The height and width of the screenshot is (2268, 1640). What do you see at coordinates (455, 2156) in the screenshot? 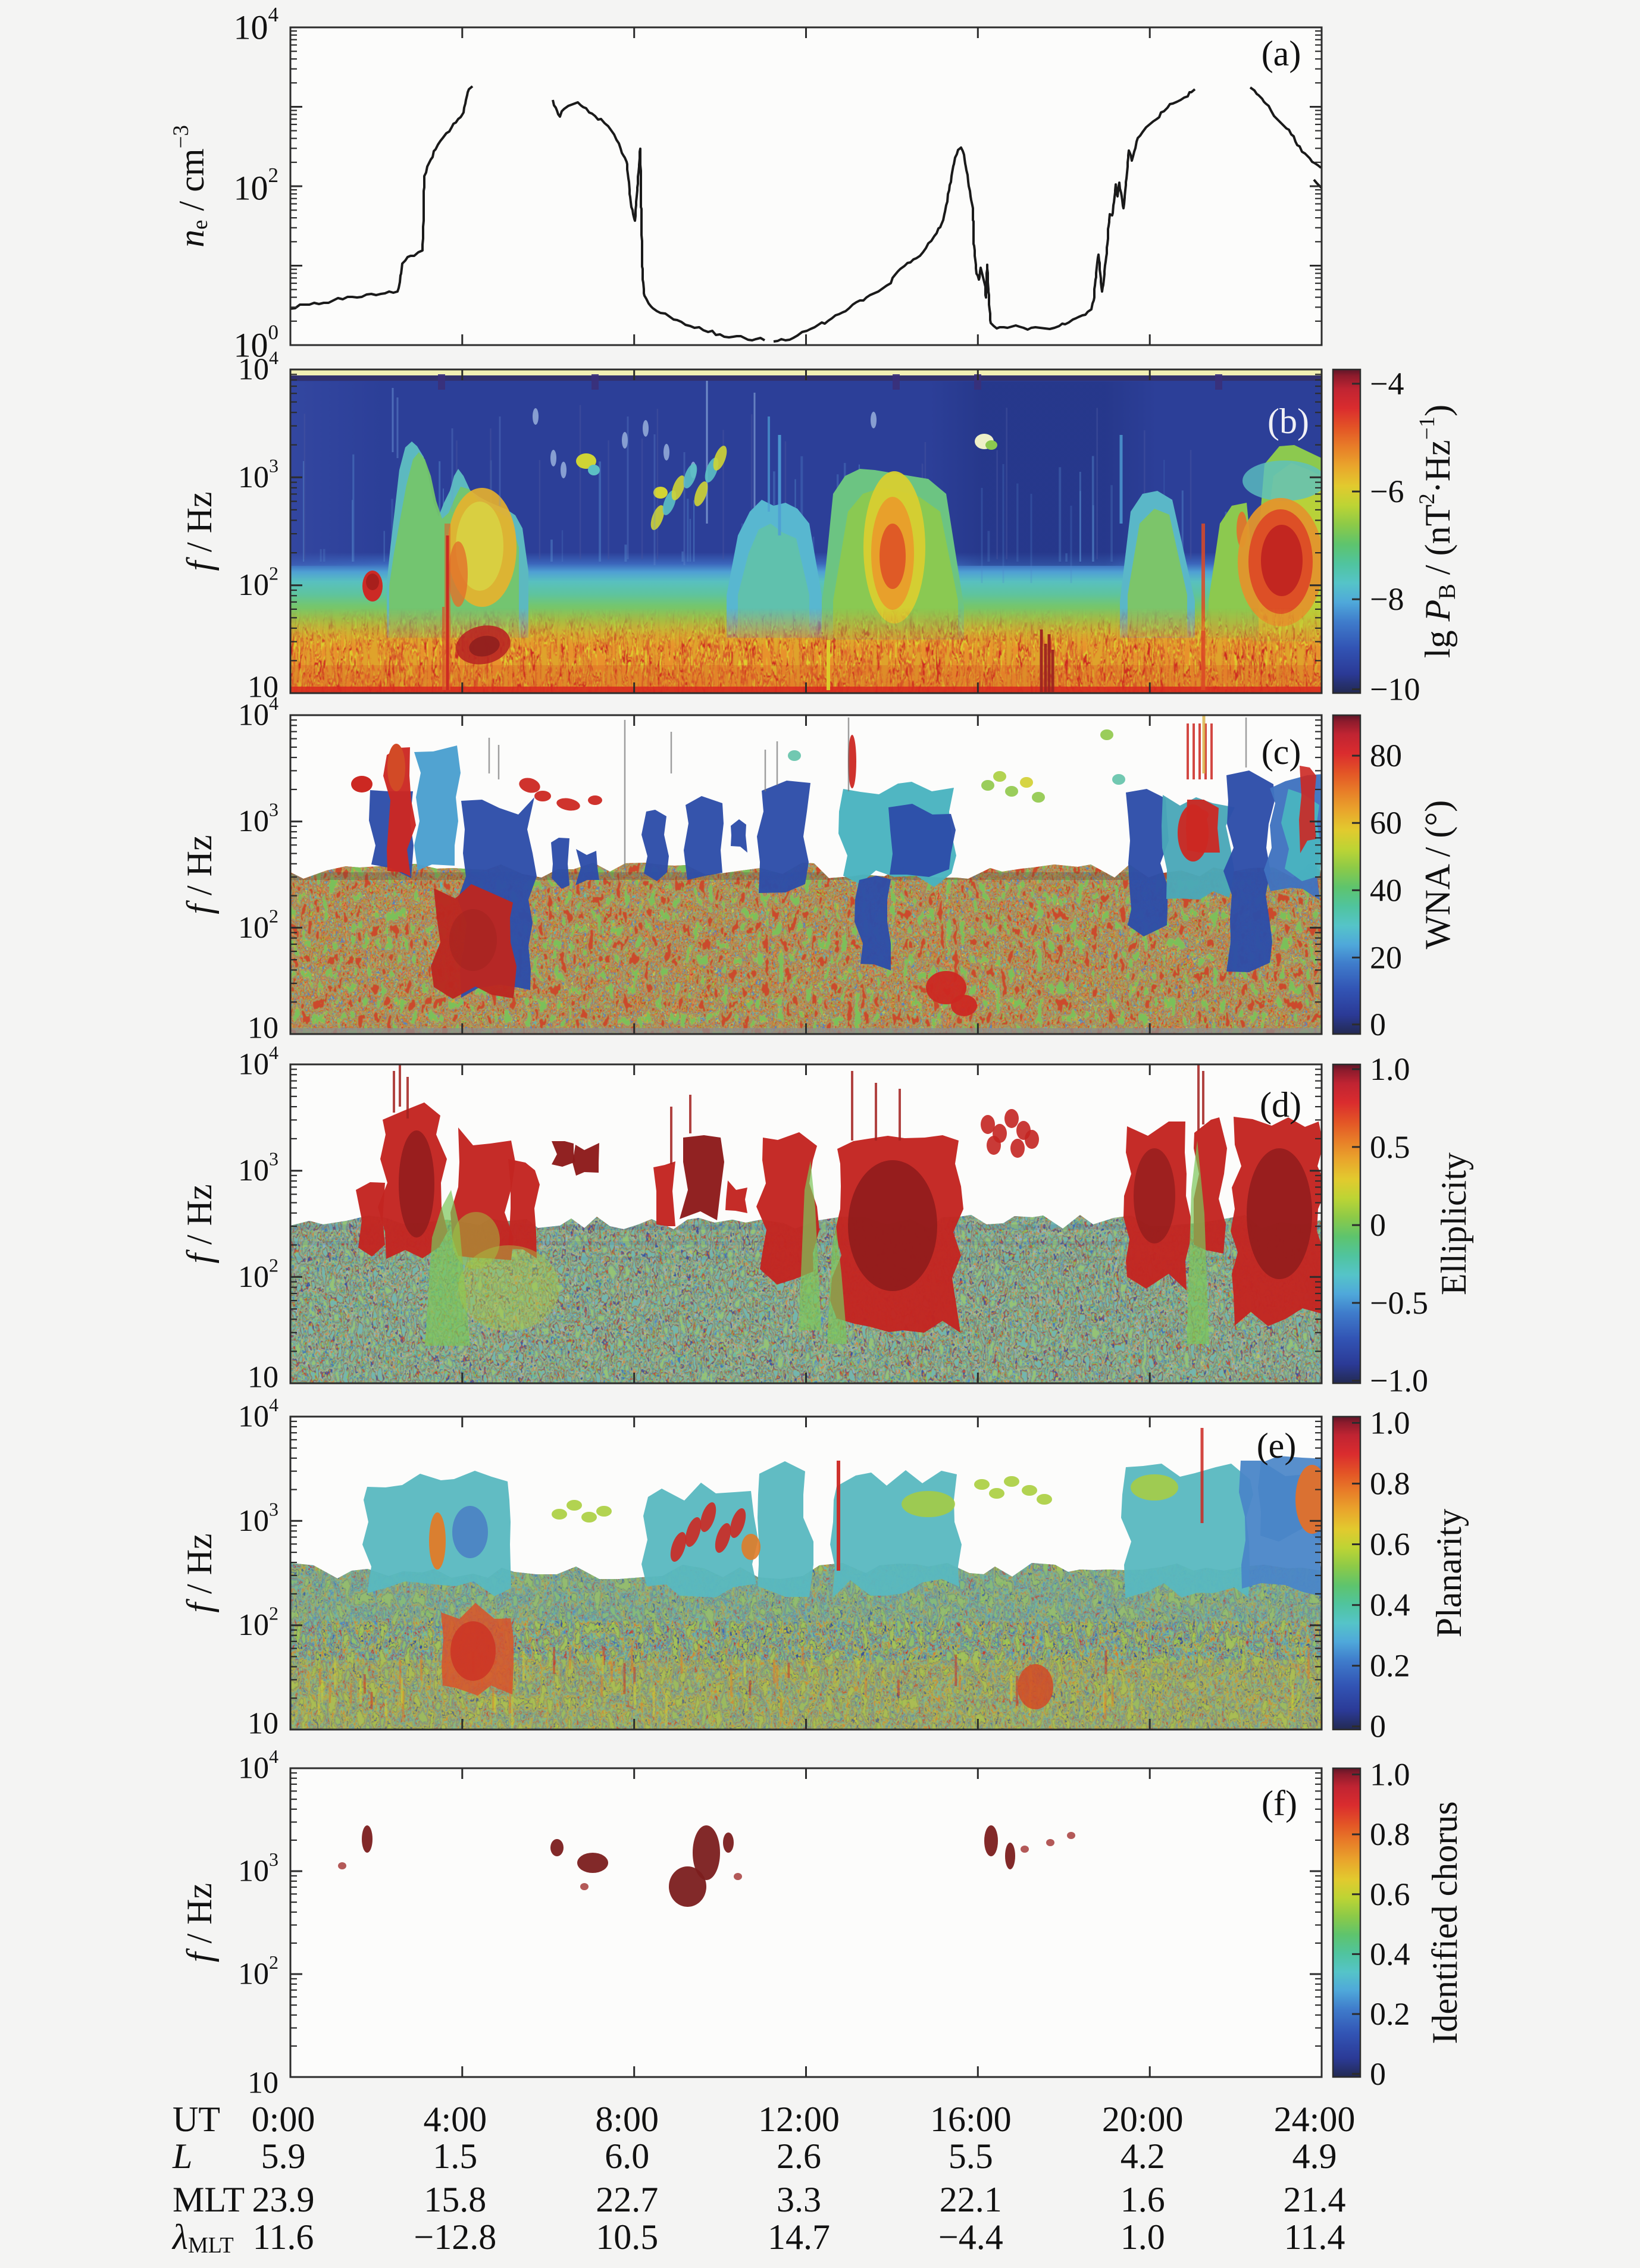
I see `svg-text: 1.5` at bounding box center [455, 2156].